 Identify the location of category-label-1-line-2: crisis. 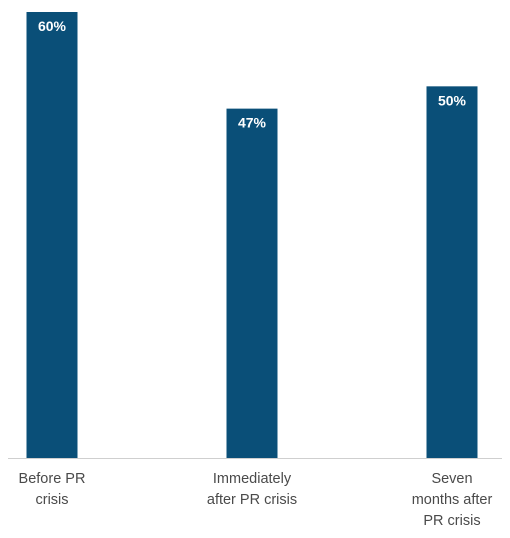
(51, 500).